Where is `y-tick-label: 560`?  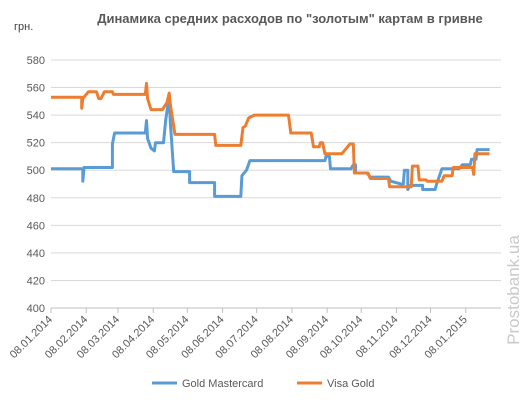
y-tick-label: 560 is located at coordinates (36, 89).